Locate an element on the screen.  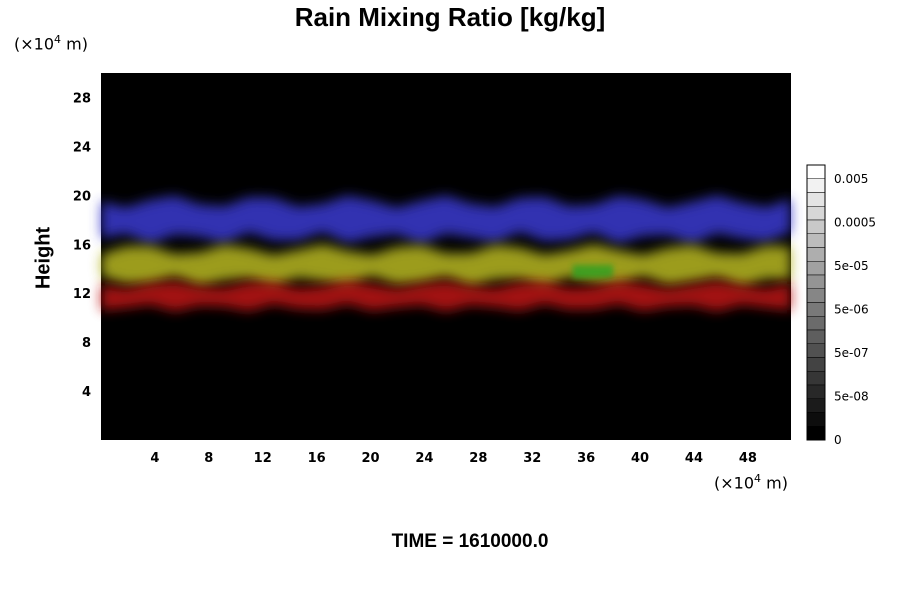
chart-title: Rain Mixing Ratio [kg/kg] is located at coordinates (450, 17).